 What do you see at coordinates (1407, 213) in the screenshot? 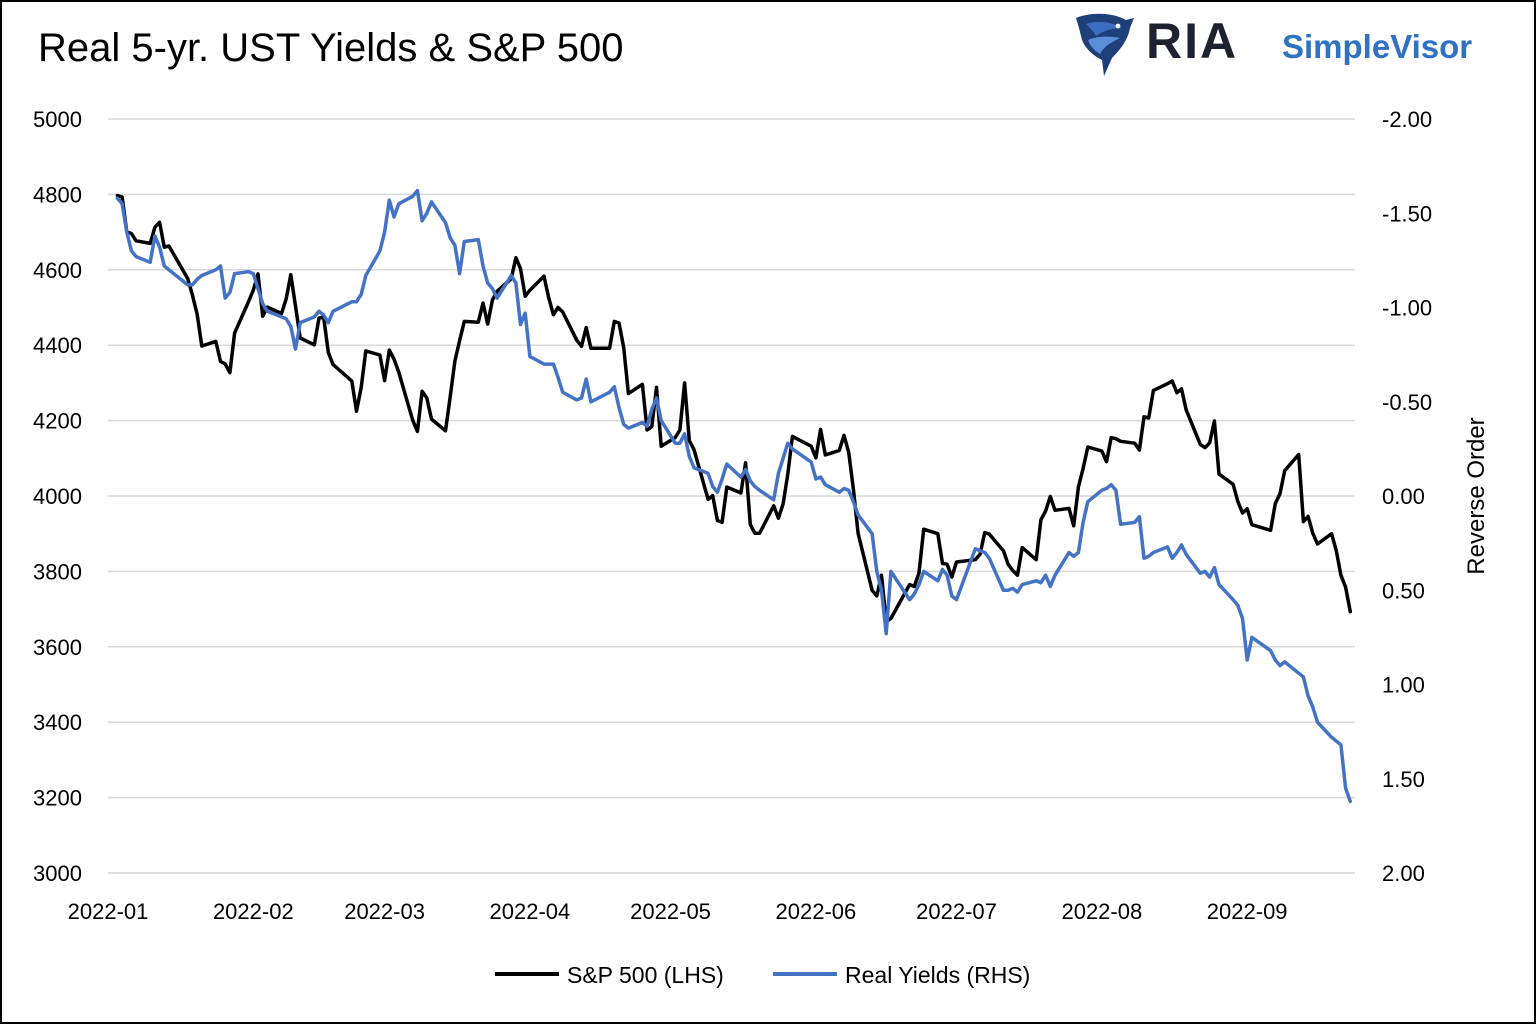
I see `y-right-tick-label: -1.50` at bounding box center [1407, 213].